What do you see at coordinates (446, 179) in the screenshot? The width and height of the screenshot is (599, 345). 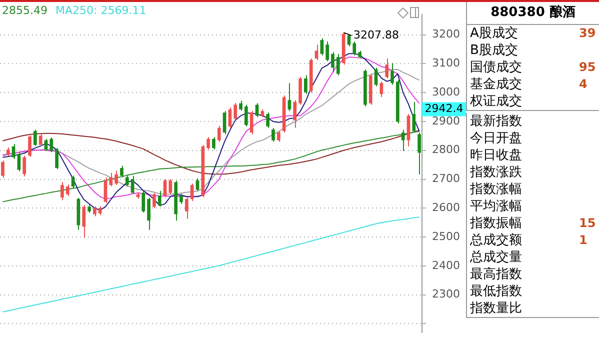 I see `y-tick-label: 2700` at bounding box center [446, 179].